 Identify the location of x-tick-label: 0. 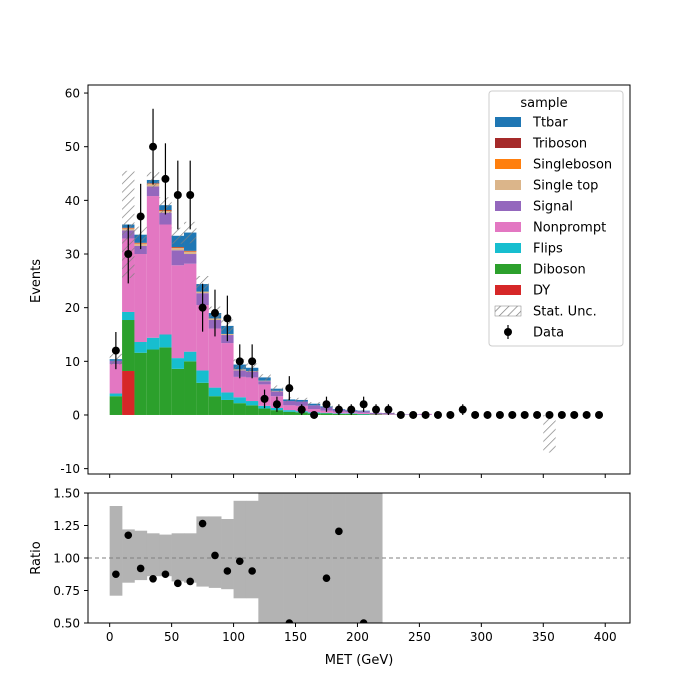
(110, 637).